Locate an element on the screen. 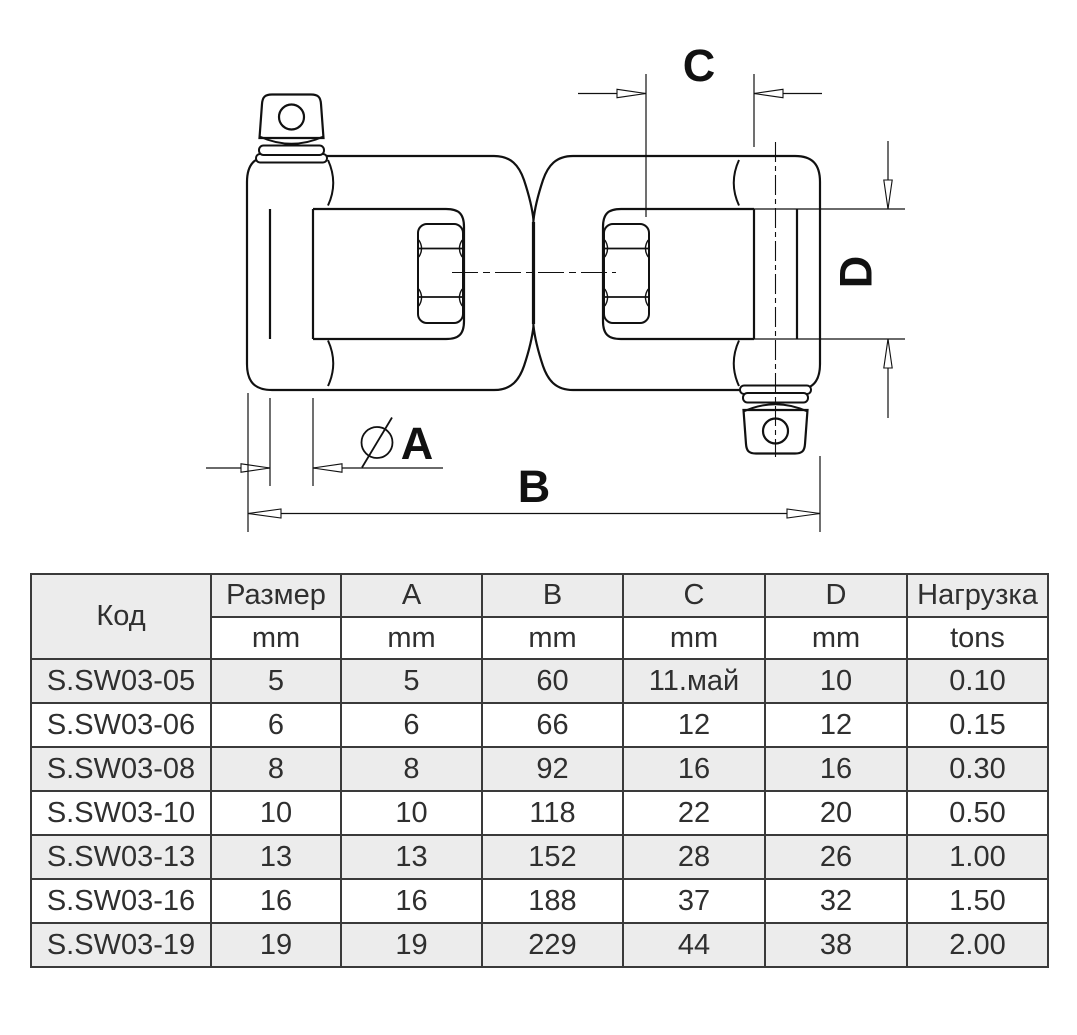  col-header-a: A is located at coordinates (411, 595).